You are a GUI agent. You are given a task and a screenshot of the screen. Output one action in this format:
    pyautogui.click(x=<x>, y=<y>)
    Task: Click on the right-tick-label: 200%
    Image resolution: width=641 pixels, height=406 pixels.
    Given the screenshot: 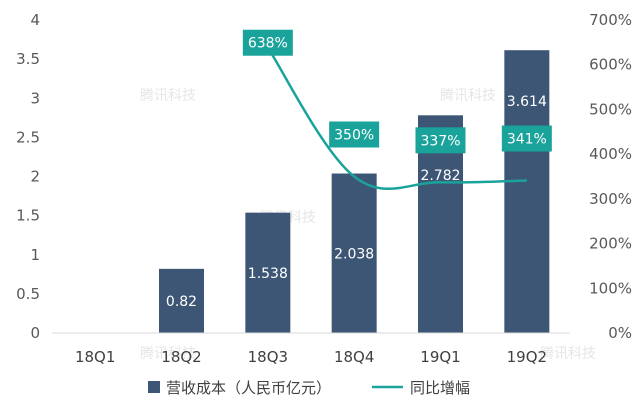 What is the action you would take?
    pyautogui.click(x=610, y=244)
    